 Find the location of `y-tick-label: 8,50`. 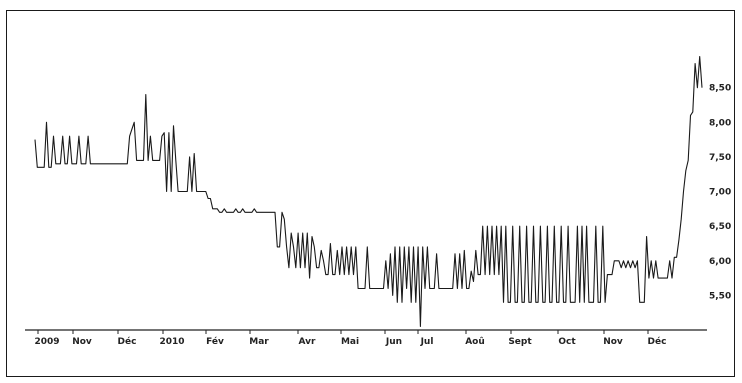

y-tick-label: 8,50 is located at coordinates (720, 89).